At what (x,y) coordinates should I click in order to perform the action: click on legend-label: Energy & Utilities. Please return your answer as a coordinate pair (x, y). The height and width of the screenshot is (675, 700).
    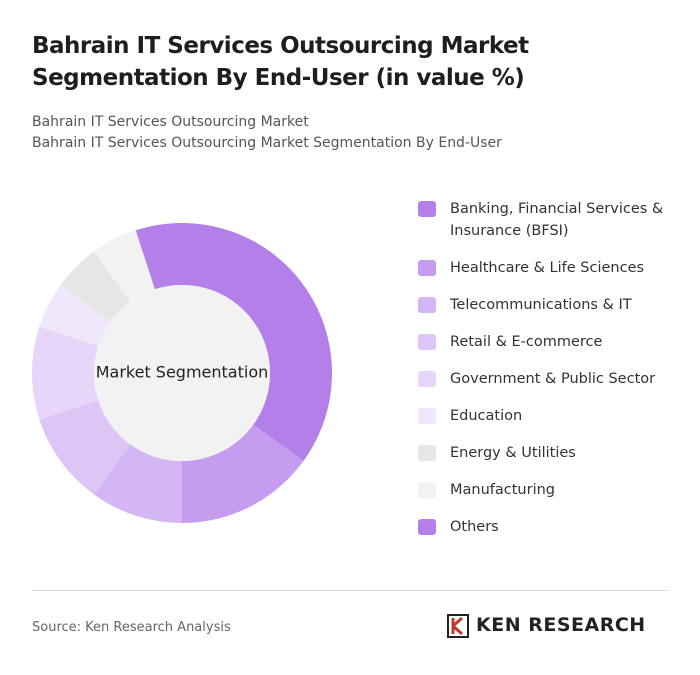
    Looking at the image, I should click on (513, 453).